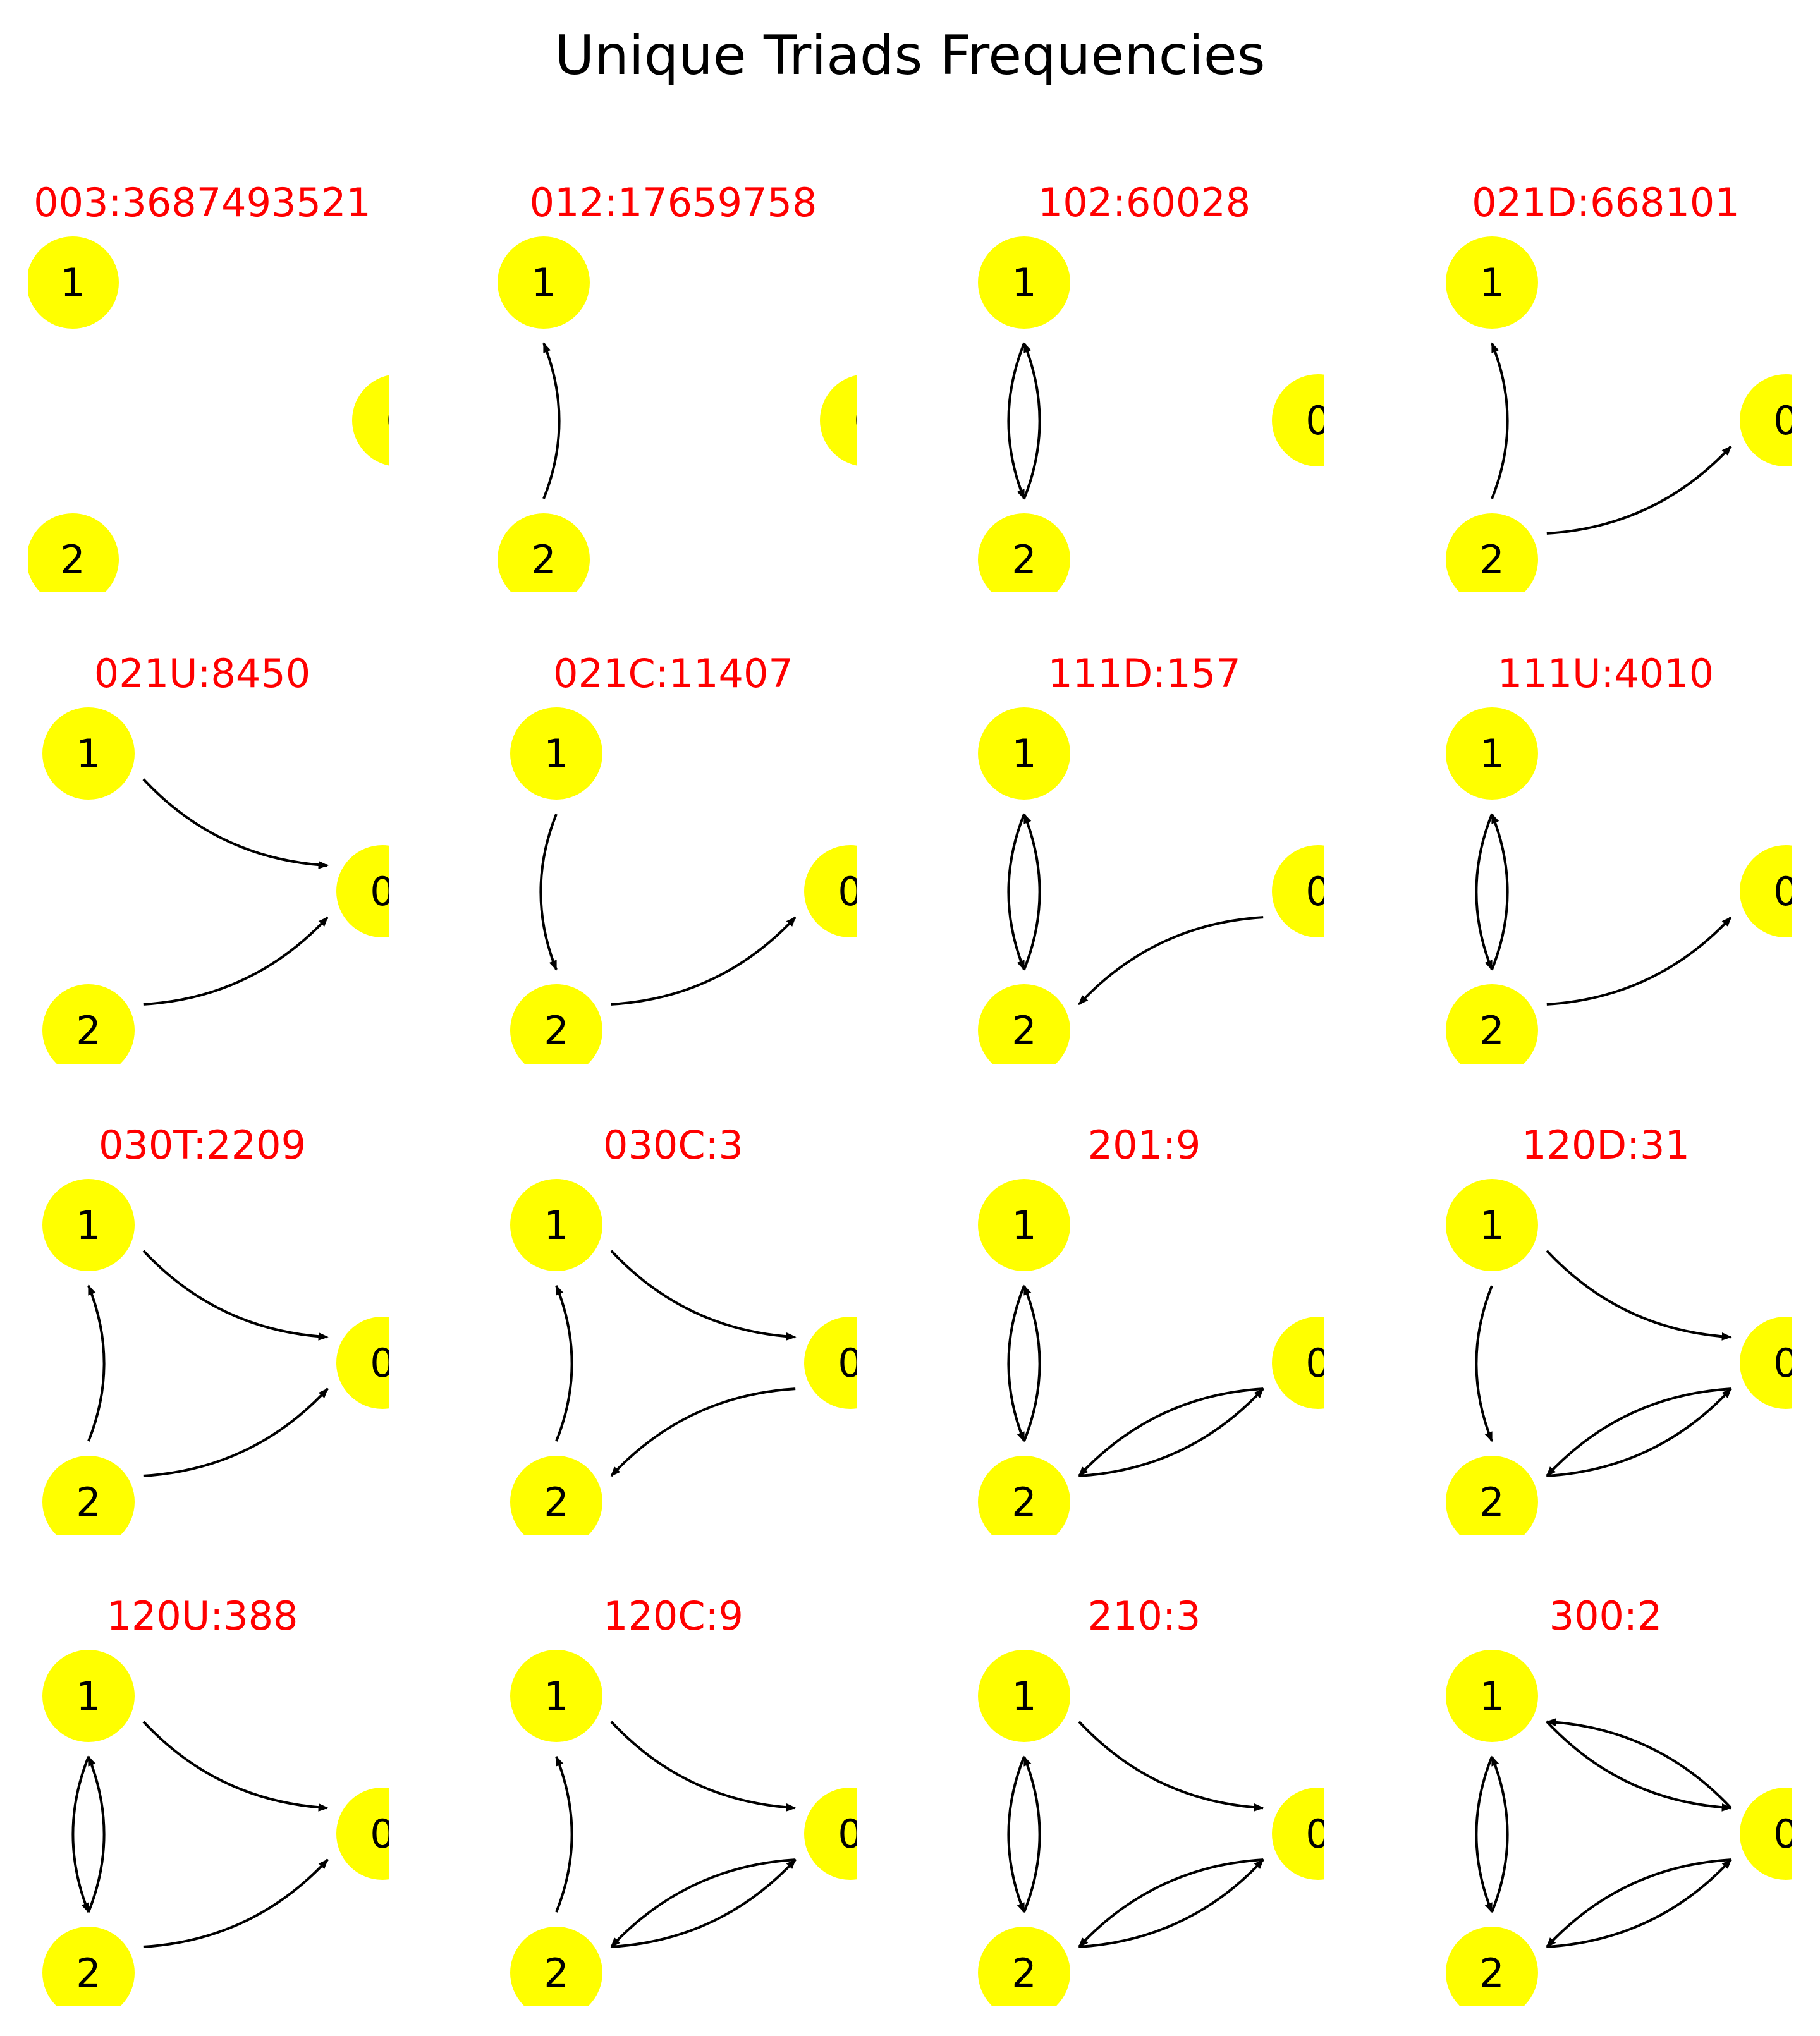 The image size is (1820, 2036). What do you see at coordinates (1144, 203) in the screenshot?
I see `panel-title: 102:60028` at bounding box center [1144, 203].